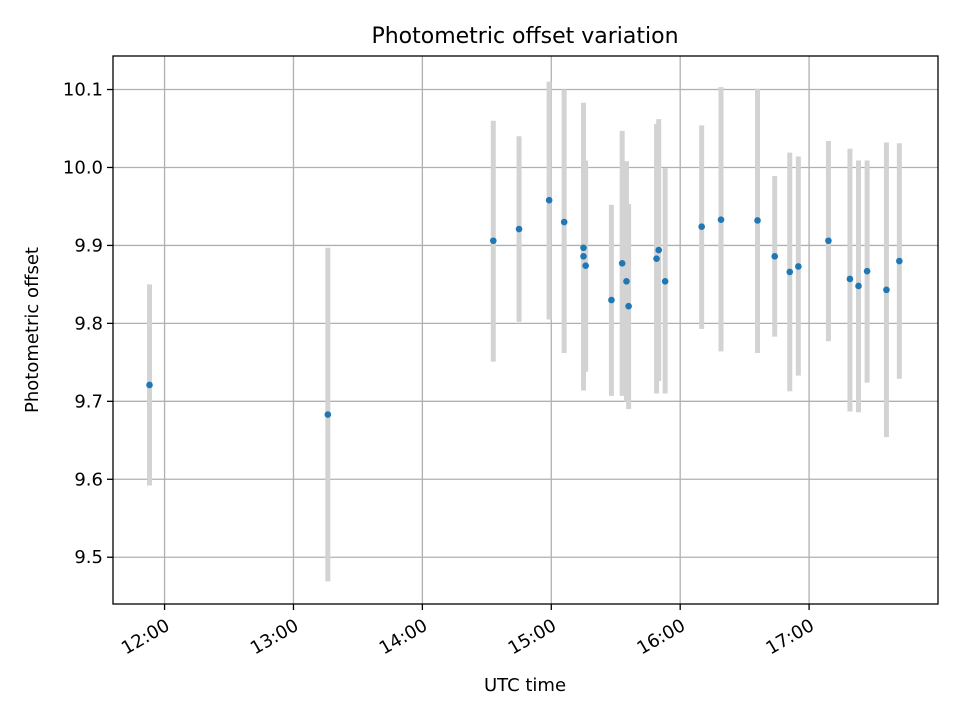  Describe the element at coordinates (532, 637) in the screenshot. I see `x-tick-label: 15:00` at that location.